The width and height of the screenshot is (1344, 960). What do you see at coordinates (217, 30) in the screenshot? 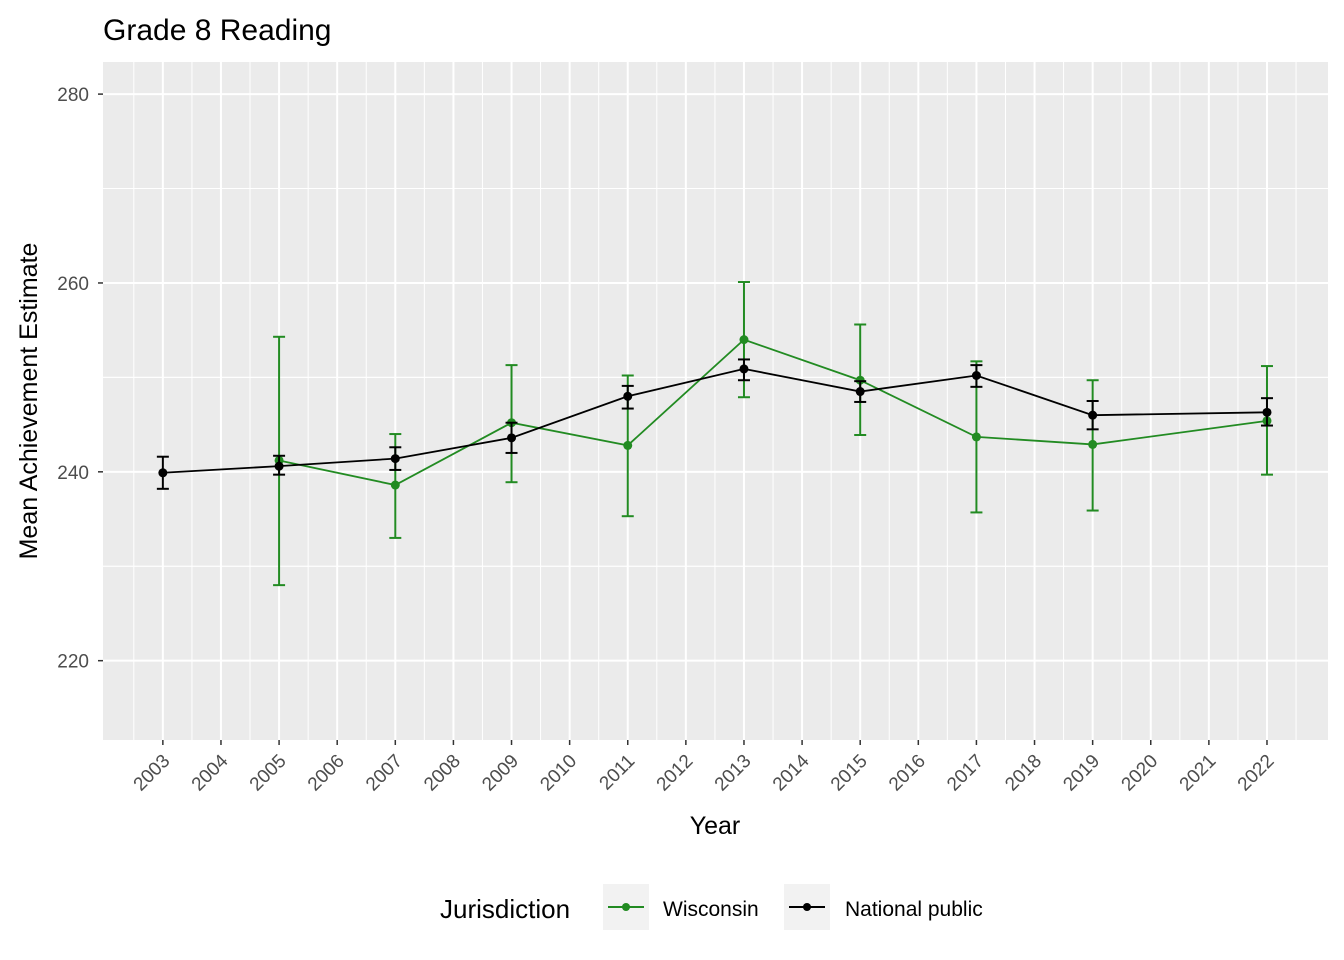
I see `chart-title: Grade 8 Reading` at bounding box center [217, 30].